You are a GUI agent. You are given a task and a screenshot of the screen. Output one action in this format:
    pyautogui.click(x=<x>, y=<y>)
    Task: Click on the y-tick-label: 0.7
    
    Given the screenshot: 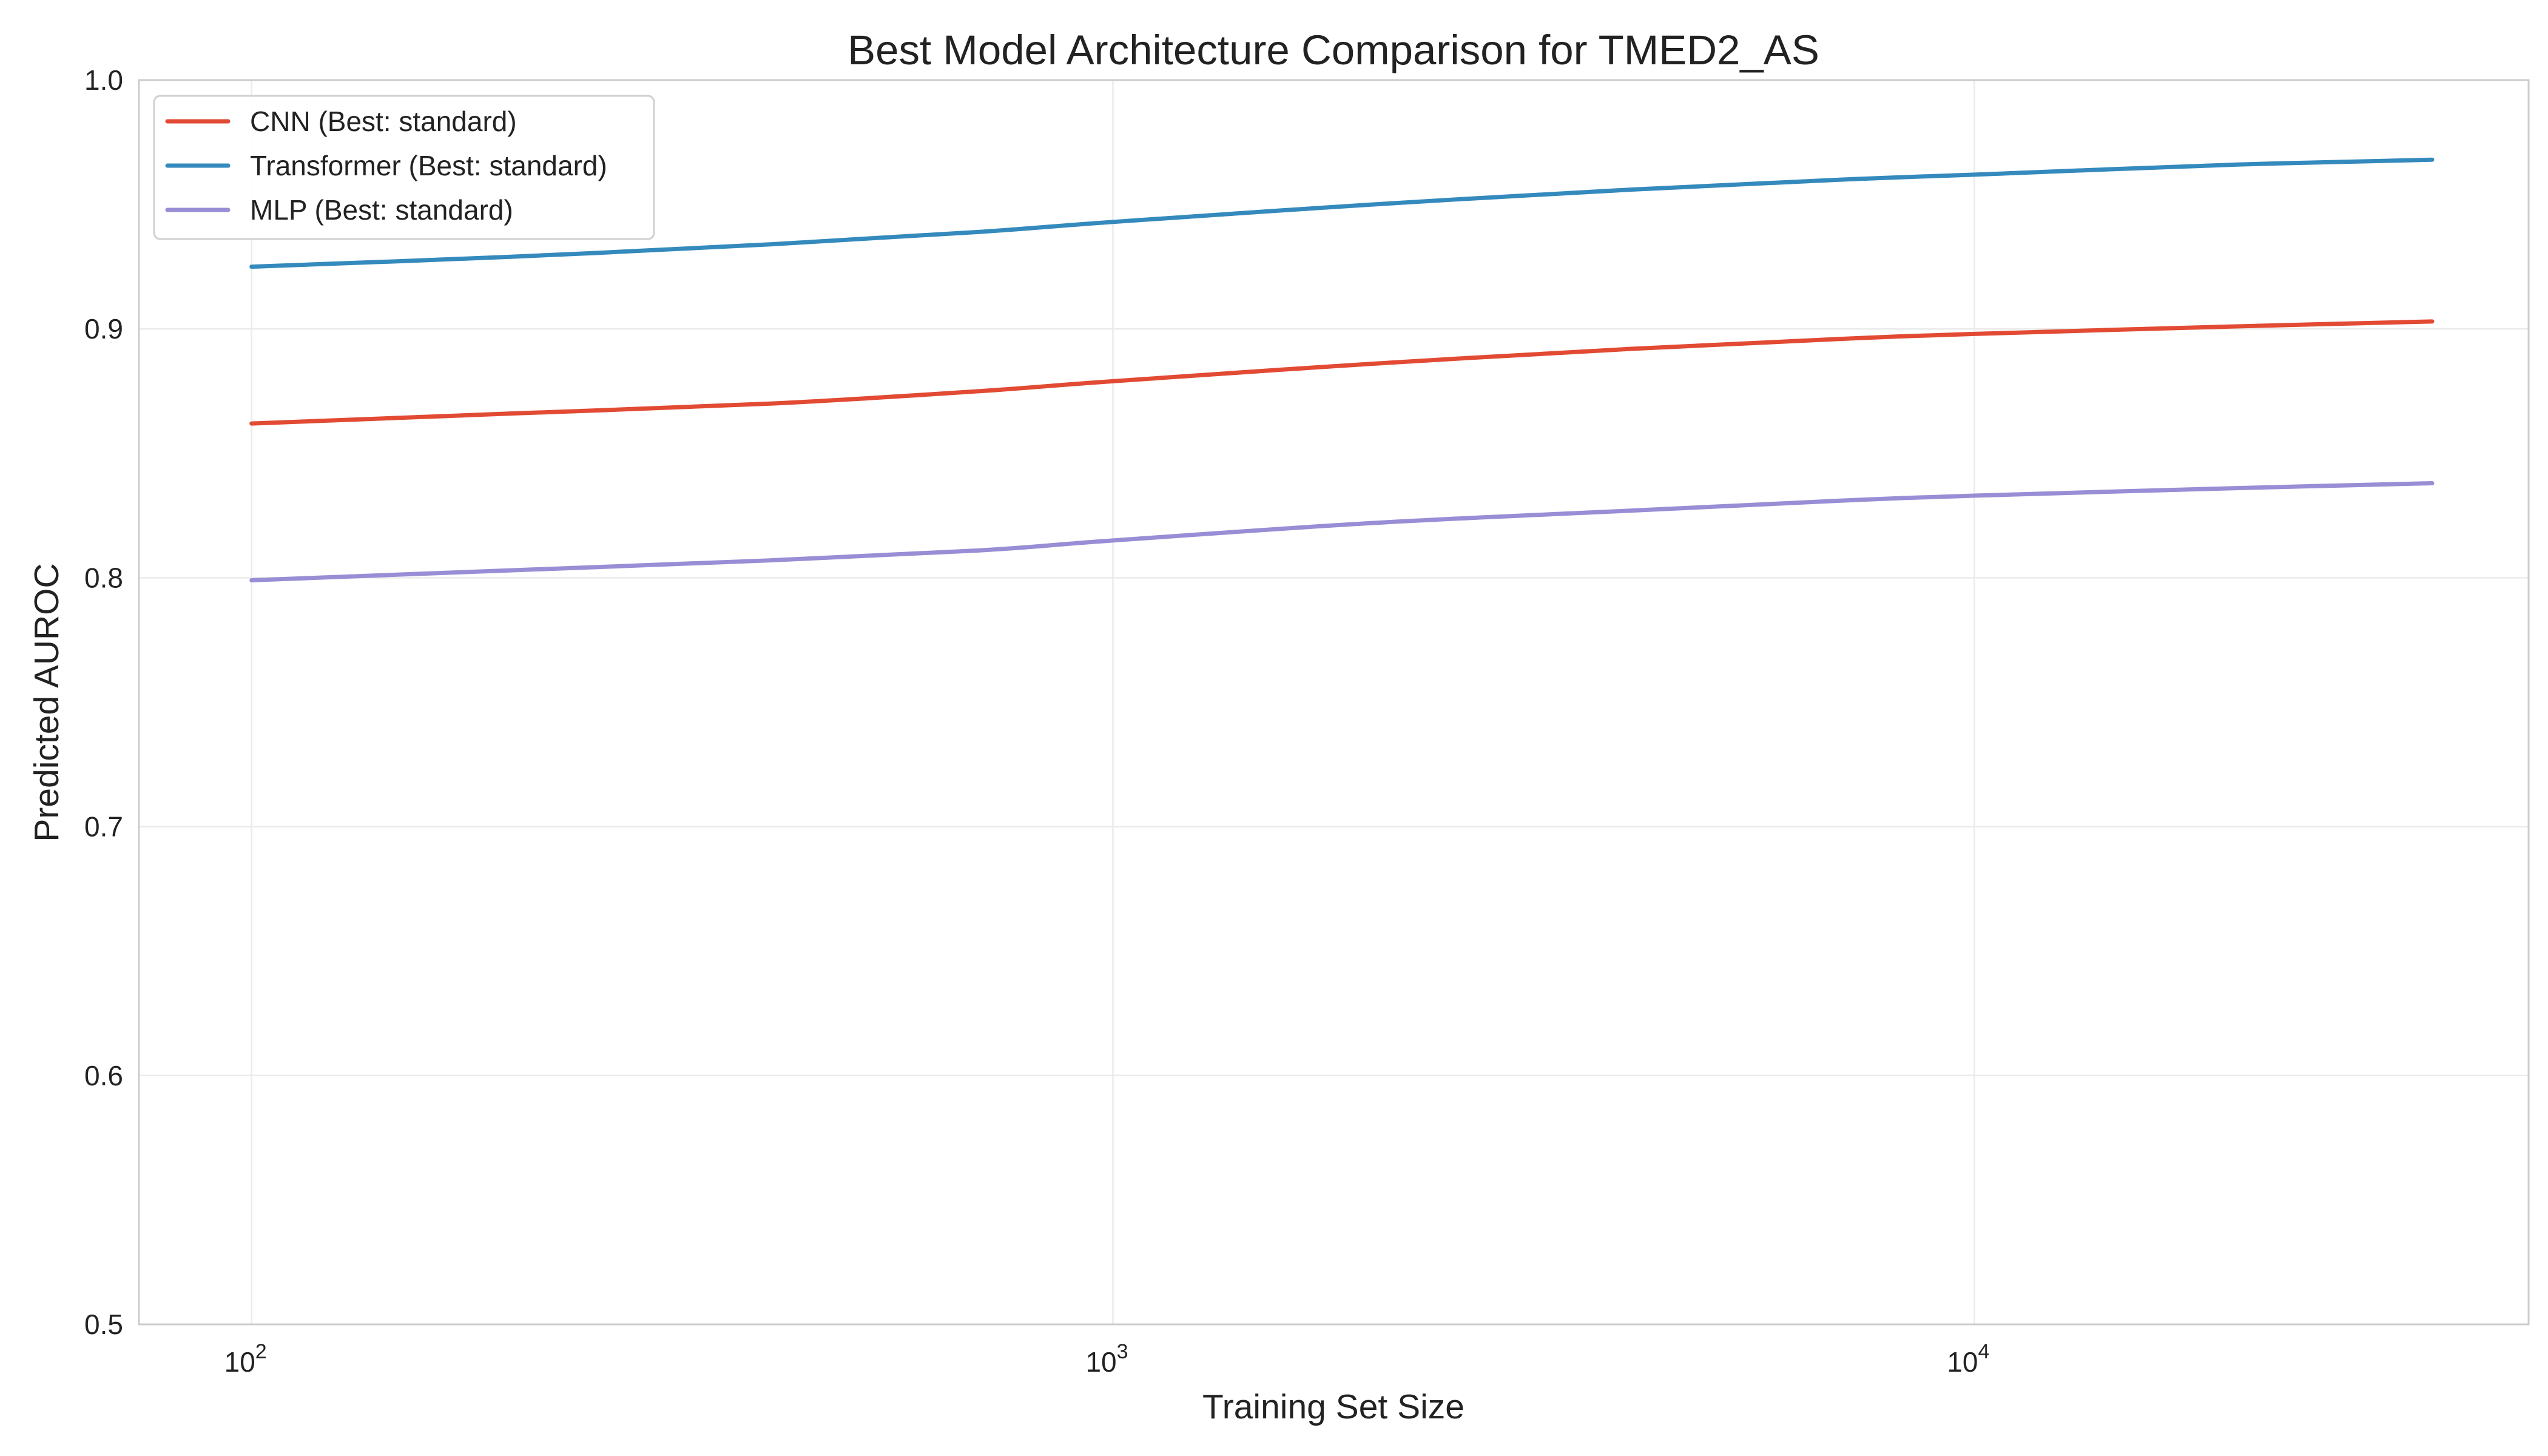 What is the action you would take?
    pyautogui.click(x=103, y=827)
    